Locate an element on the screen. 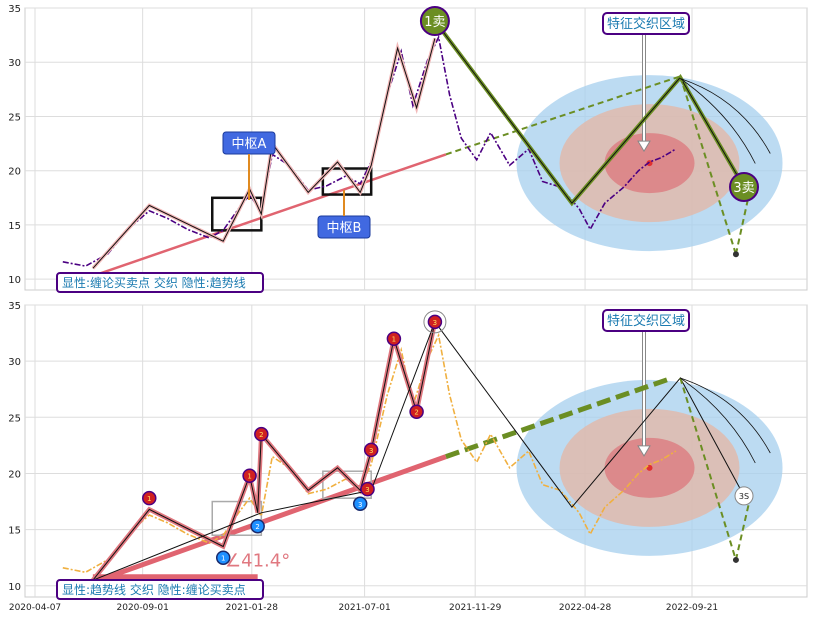  x-tick-label: 2022-09-21 is located at coordinates (692, 608).